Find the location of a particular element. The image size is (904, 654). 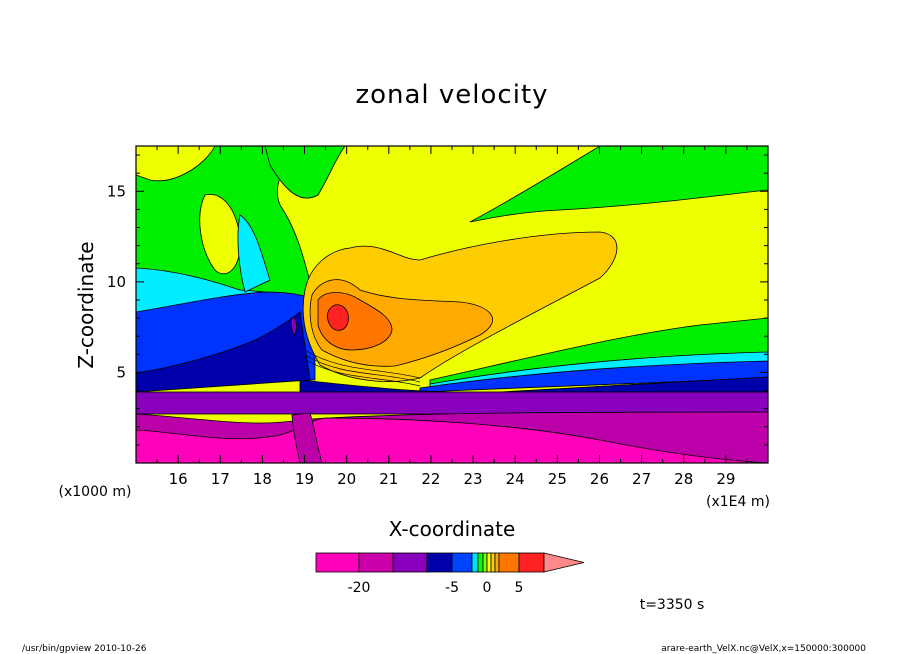

y-tick-label: 10 is located at coordinates (116, 282).